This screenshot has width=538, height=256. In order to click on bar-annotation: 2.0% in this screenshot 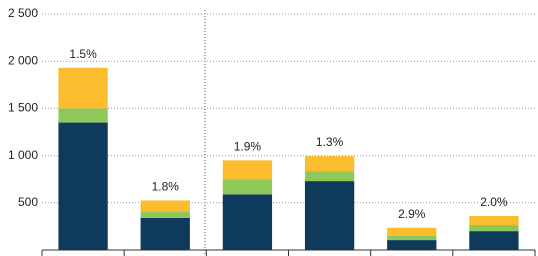, I will do `click(494, 202)`.